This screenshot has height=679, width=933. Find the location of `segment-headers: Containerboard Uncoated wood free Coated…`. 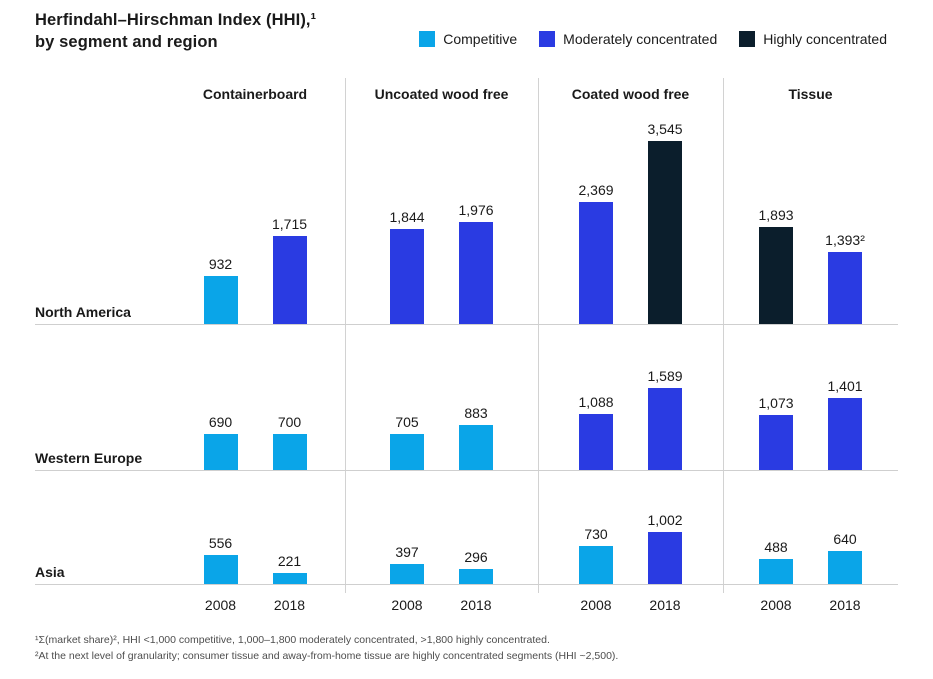

segment-headers: Containerboard Uncoated wood free Coated… is located at coordinates (466, 91).